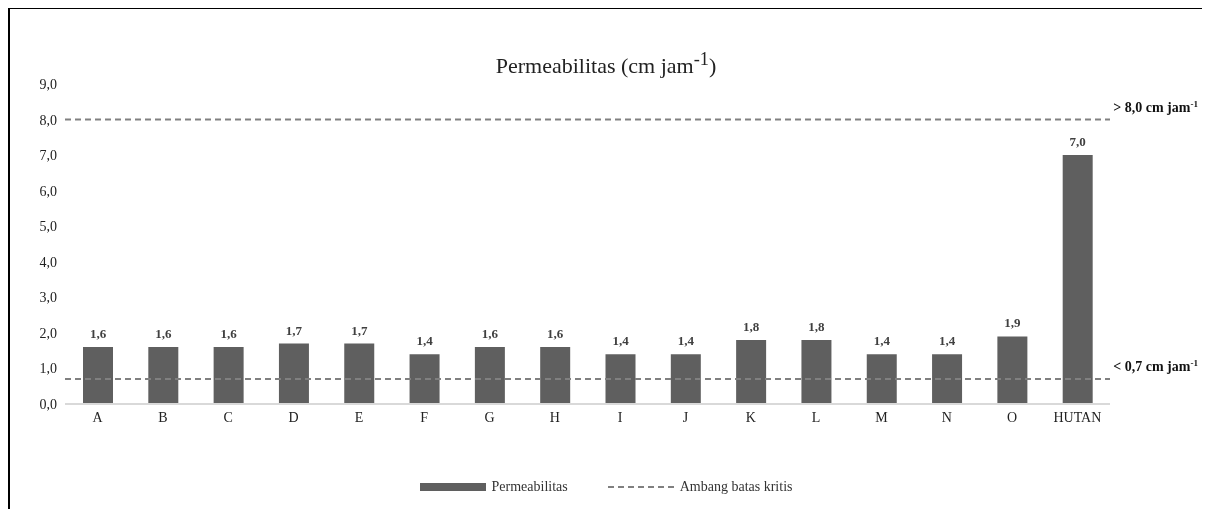 The width and height of the screenshot is (1209, 510). I want to click on x-tick-label: J, so click(685, 418).